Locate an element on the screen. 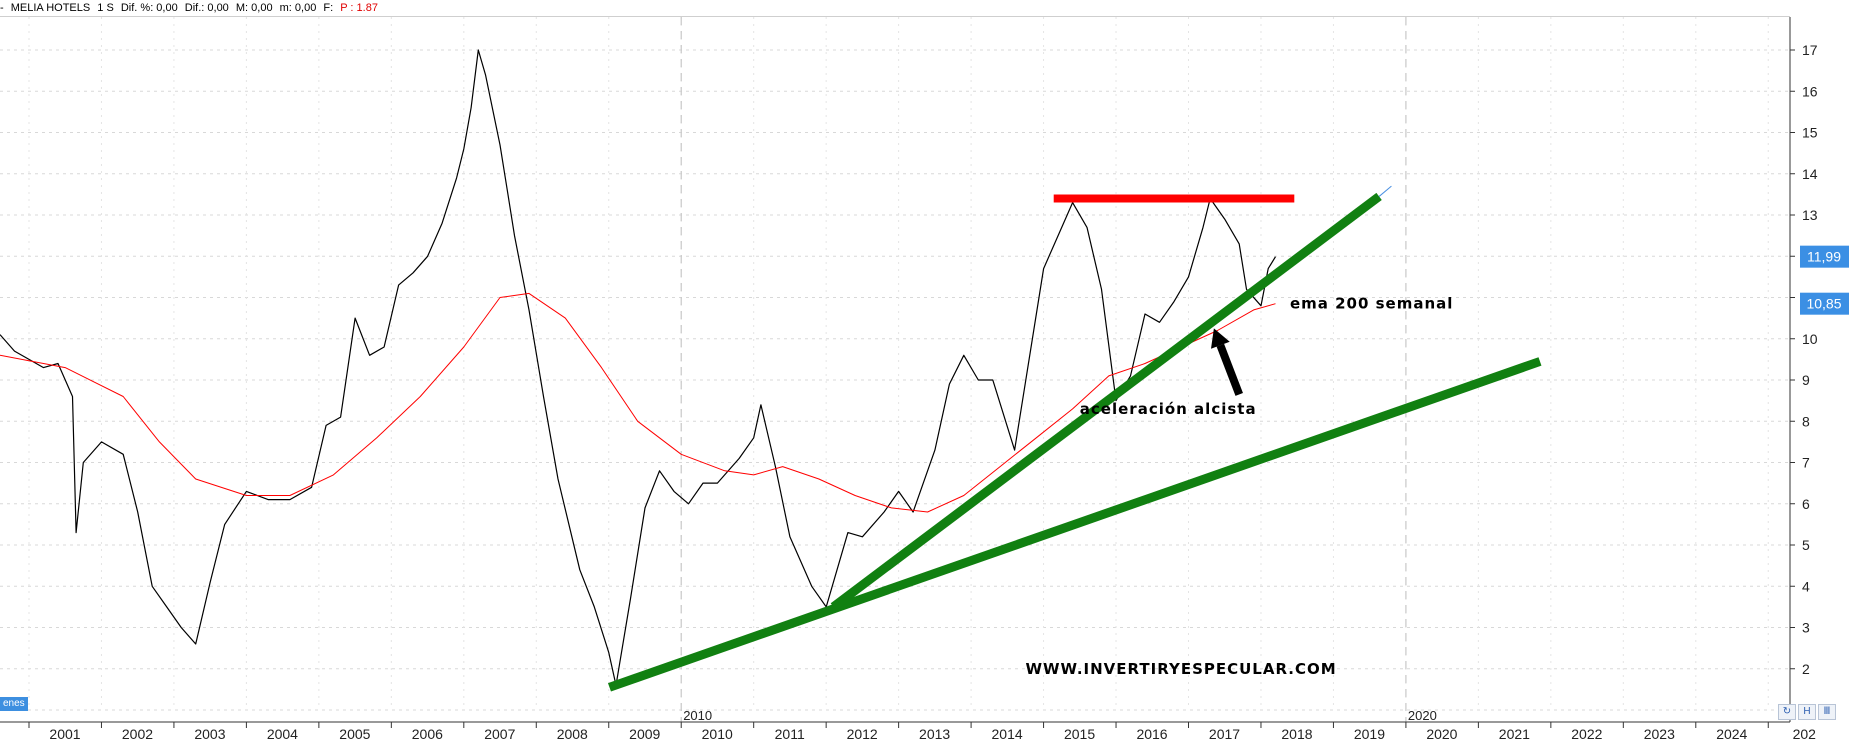  x-tick-label: 2020 is located at coordinates (1441, 734).